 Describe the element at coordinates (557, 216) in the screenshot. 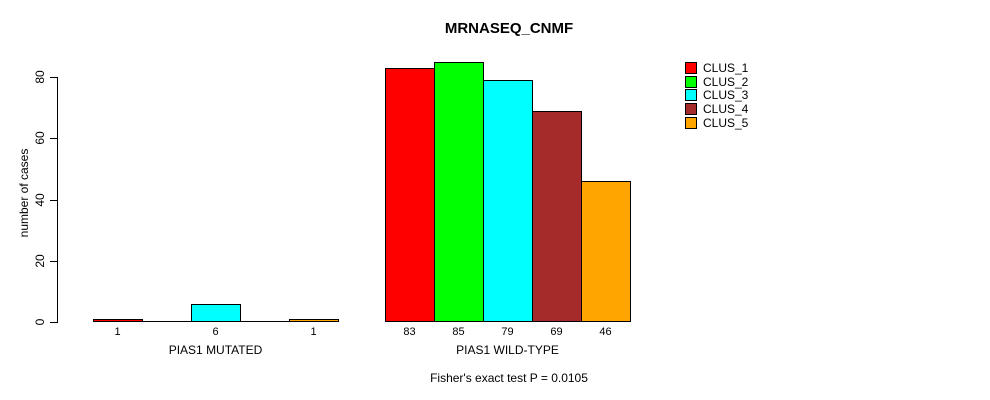

I see `bar-clus-4-pias1-wild-type` at that location.